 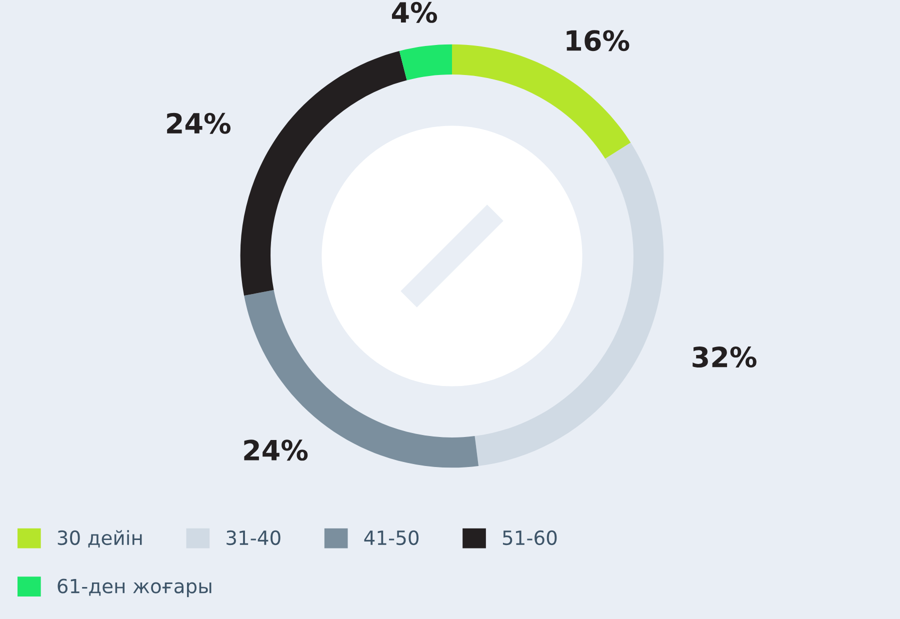 What do you see at coordinates (100, 539) in the screenshot?
I see `legend-label: 30 дейін` at bounding box center [100, 539].